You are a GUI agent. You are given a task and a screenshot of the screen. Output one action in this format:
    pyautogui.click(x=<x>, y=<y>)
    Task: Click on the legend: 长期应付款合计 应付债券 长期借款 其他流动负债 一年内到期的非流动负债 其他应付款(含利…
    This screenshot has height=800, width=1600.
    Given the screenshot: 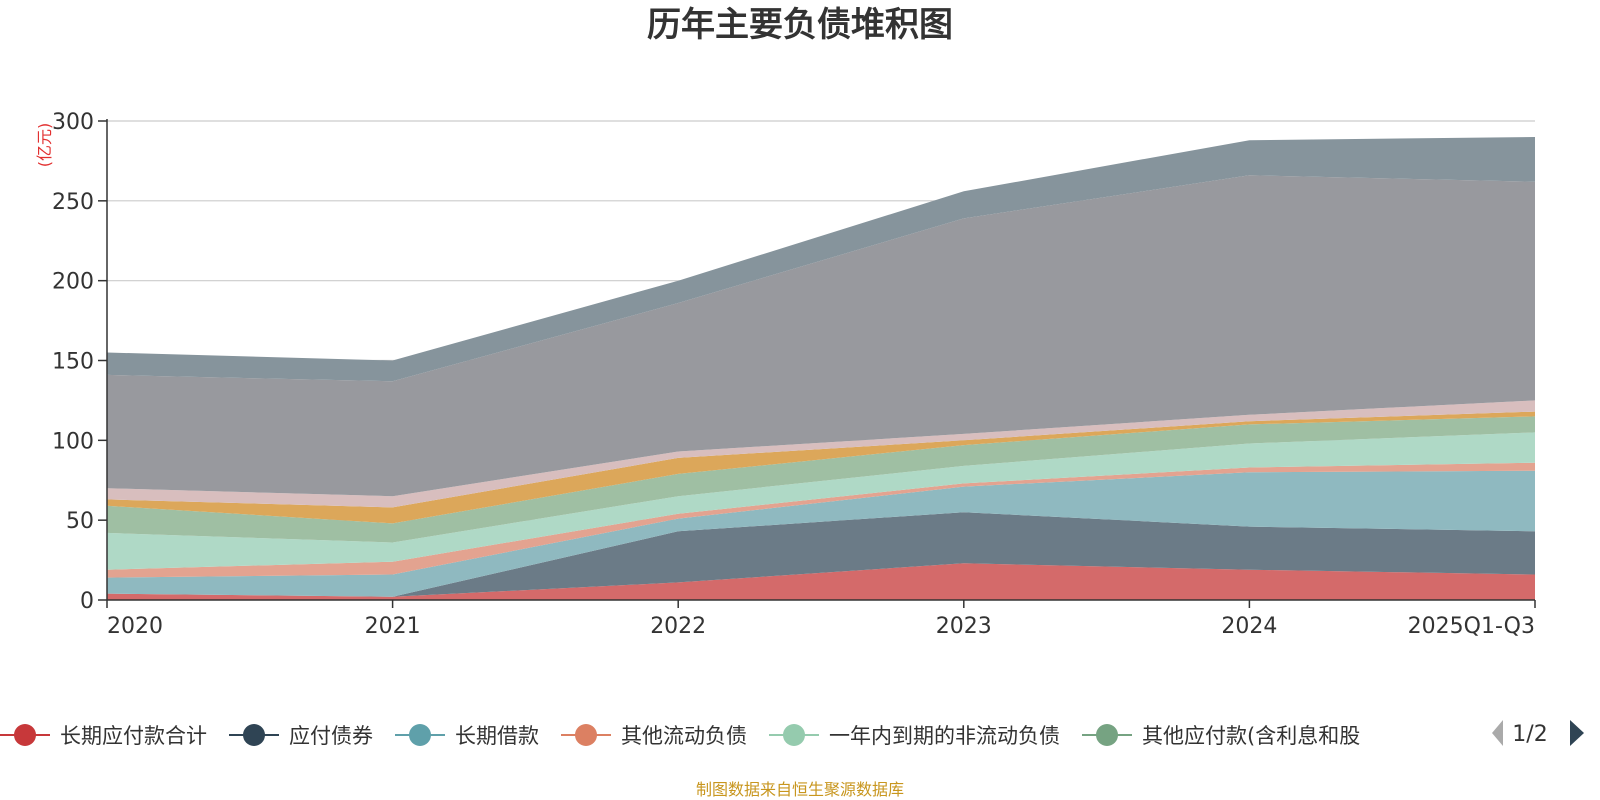 What is the action you would take?
    pyautogui.click(x=680, y=736)
    